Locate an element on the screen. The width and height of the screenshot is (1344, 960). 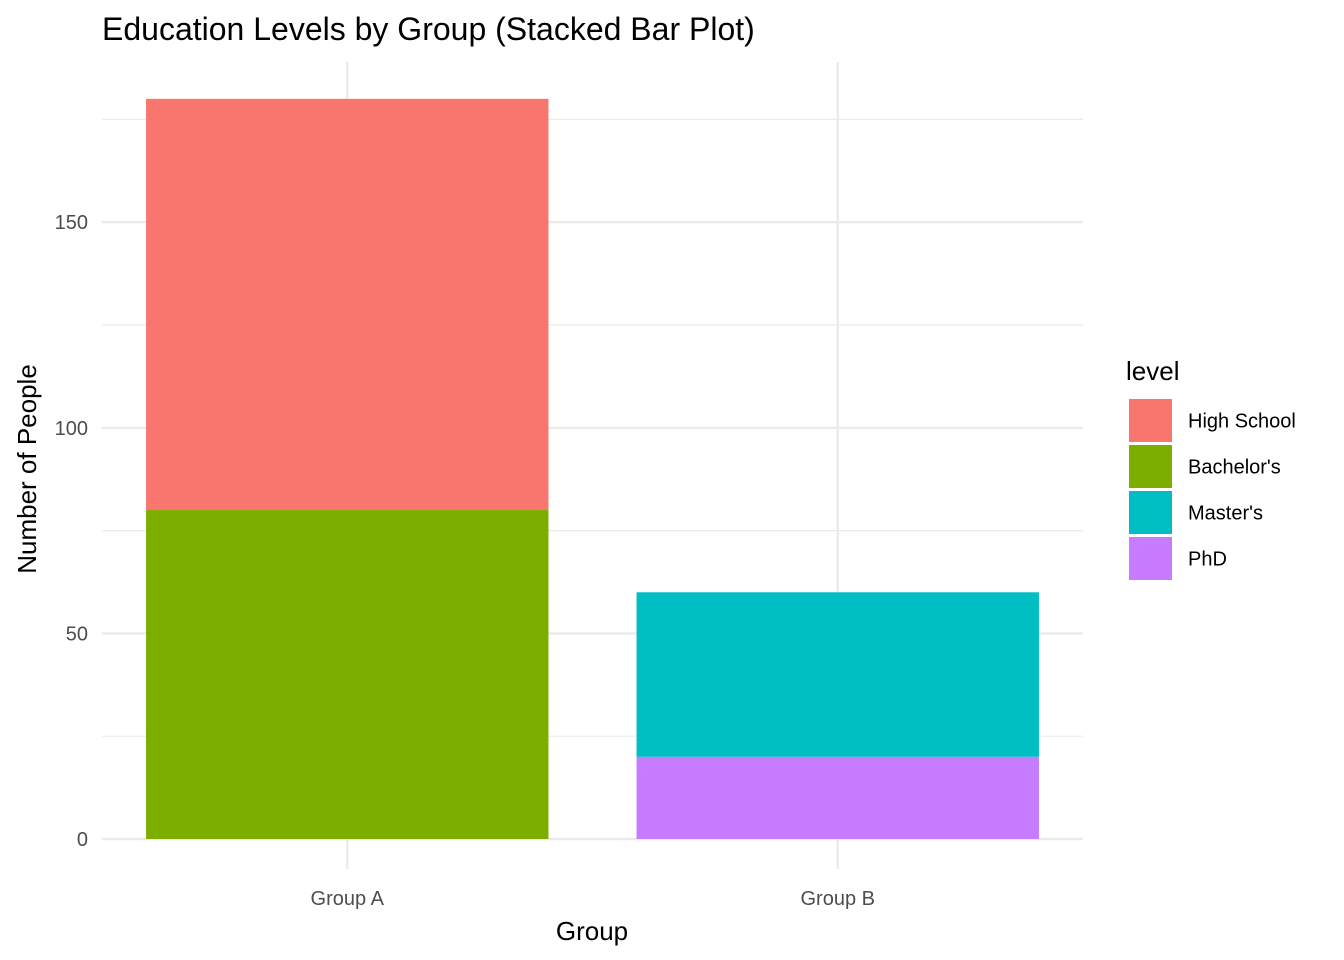
legend-label: Master's is located at coordinates (1225, 514).